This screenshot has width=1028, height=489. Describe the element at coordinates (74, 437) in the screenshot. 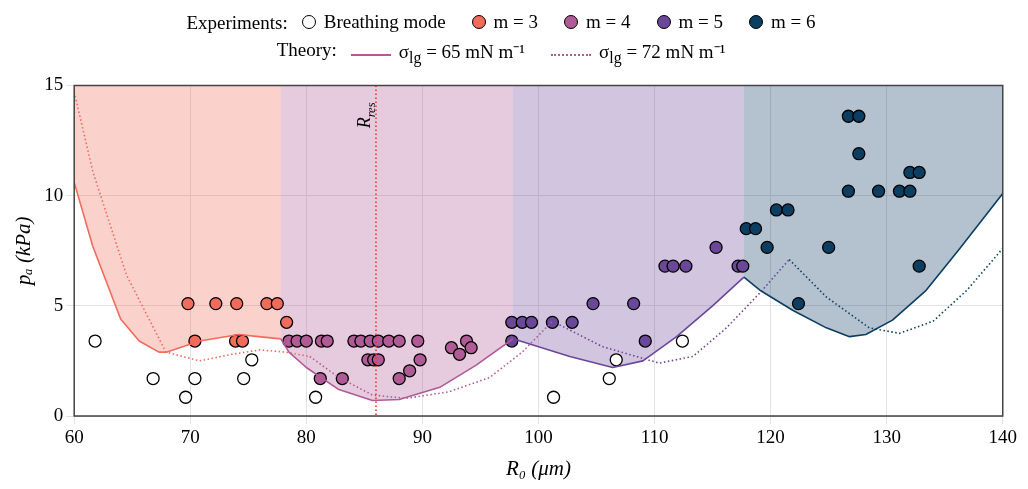

I see `x-tick-label: 60` at that location.